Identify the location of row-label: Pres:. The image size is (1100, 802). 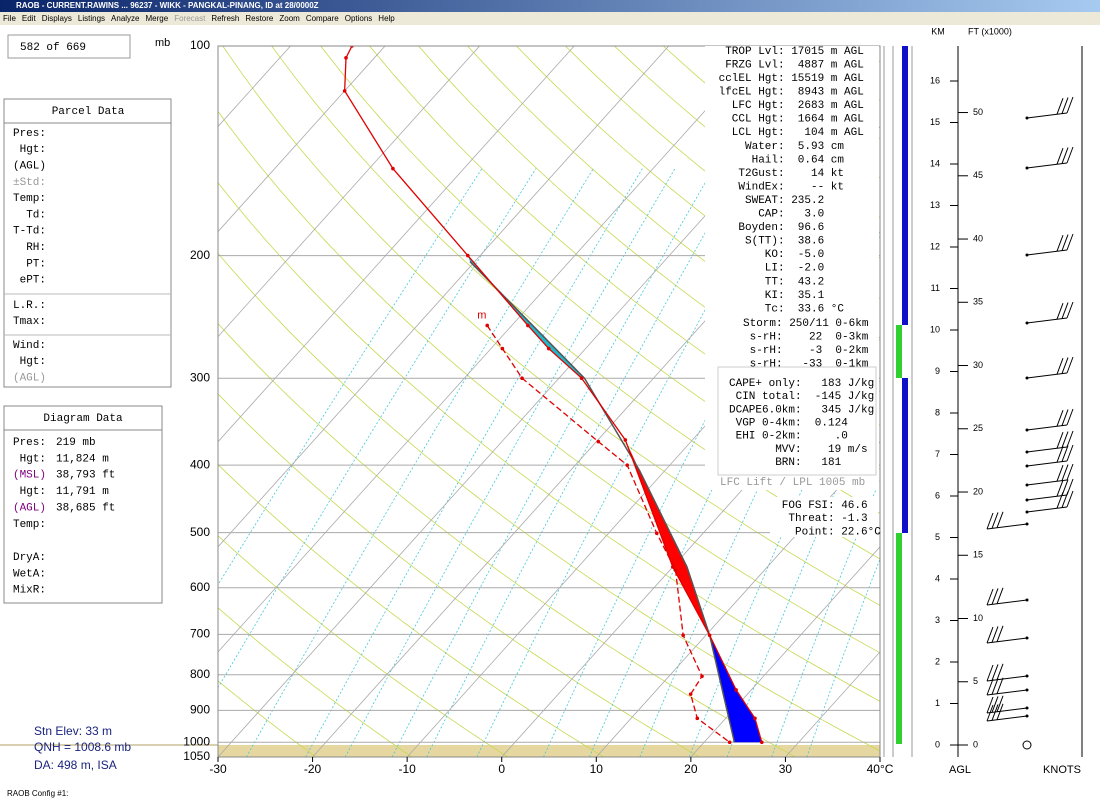
(29, 134).